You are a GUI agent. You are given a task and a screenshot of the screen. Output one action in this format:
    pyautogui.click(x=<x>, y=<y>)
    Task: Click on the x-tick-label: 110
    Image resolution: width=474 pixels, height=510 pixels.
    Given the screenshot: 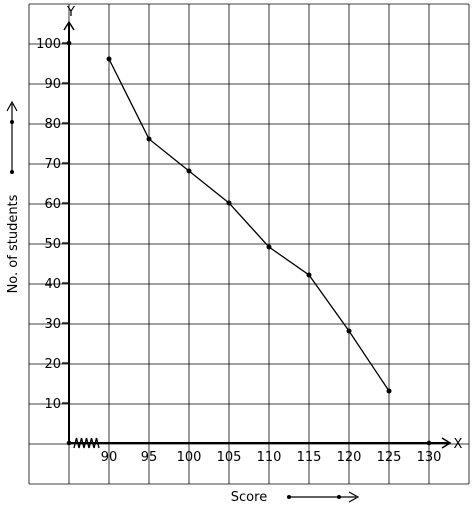 What is the action you would take?
    pyautogui.click(x=269, y=457)
    